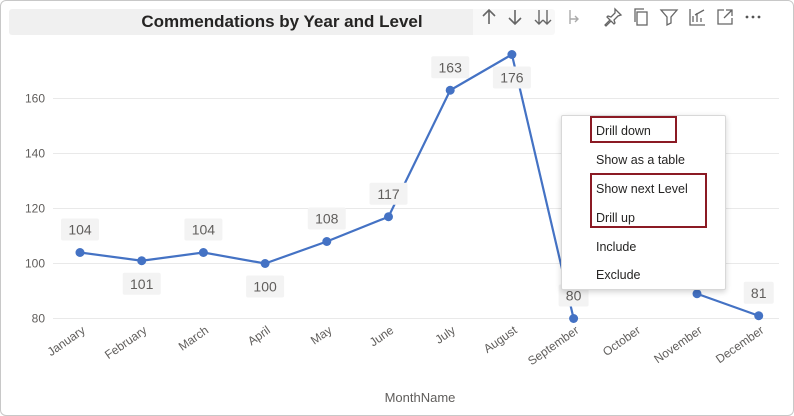 This screenshot has height=416, width=794. I want to click on data-label: 80, so click(574, 296).